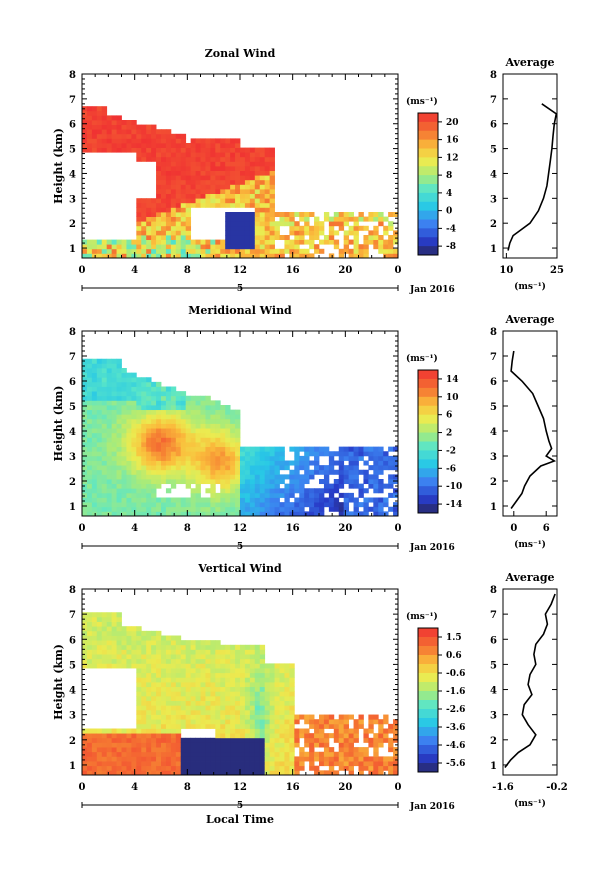 This screenshot has height=873, width=616. What do you see at coordinates (503, 787) in the screenshot?
I see `average-x-tick-label: -1.6` at bounding box center [503, 787].